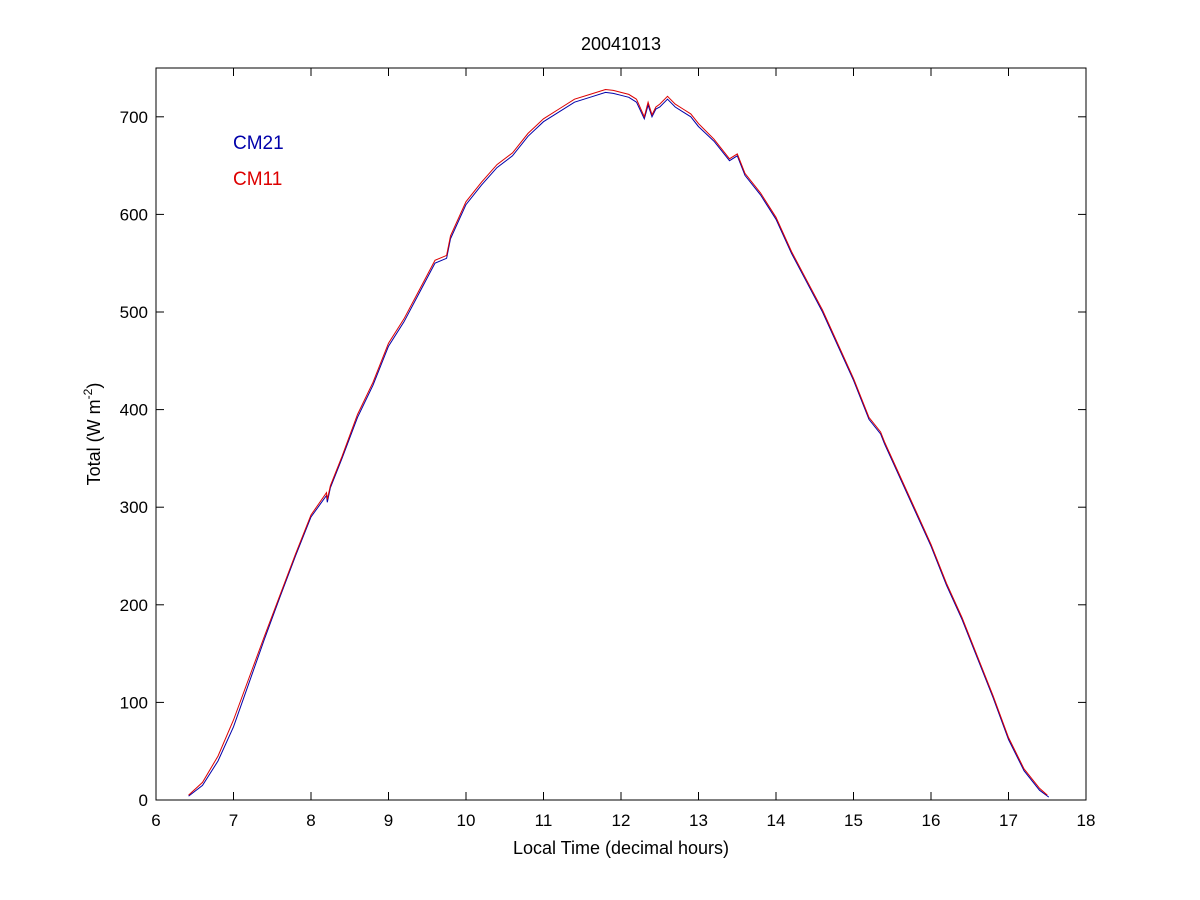  Describe the element at coordinates (310, 820) in the screenshot. I see `x-tick-label: 8` at that location.